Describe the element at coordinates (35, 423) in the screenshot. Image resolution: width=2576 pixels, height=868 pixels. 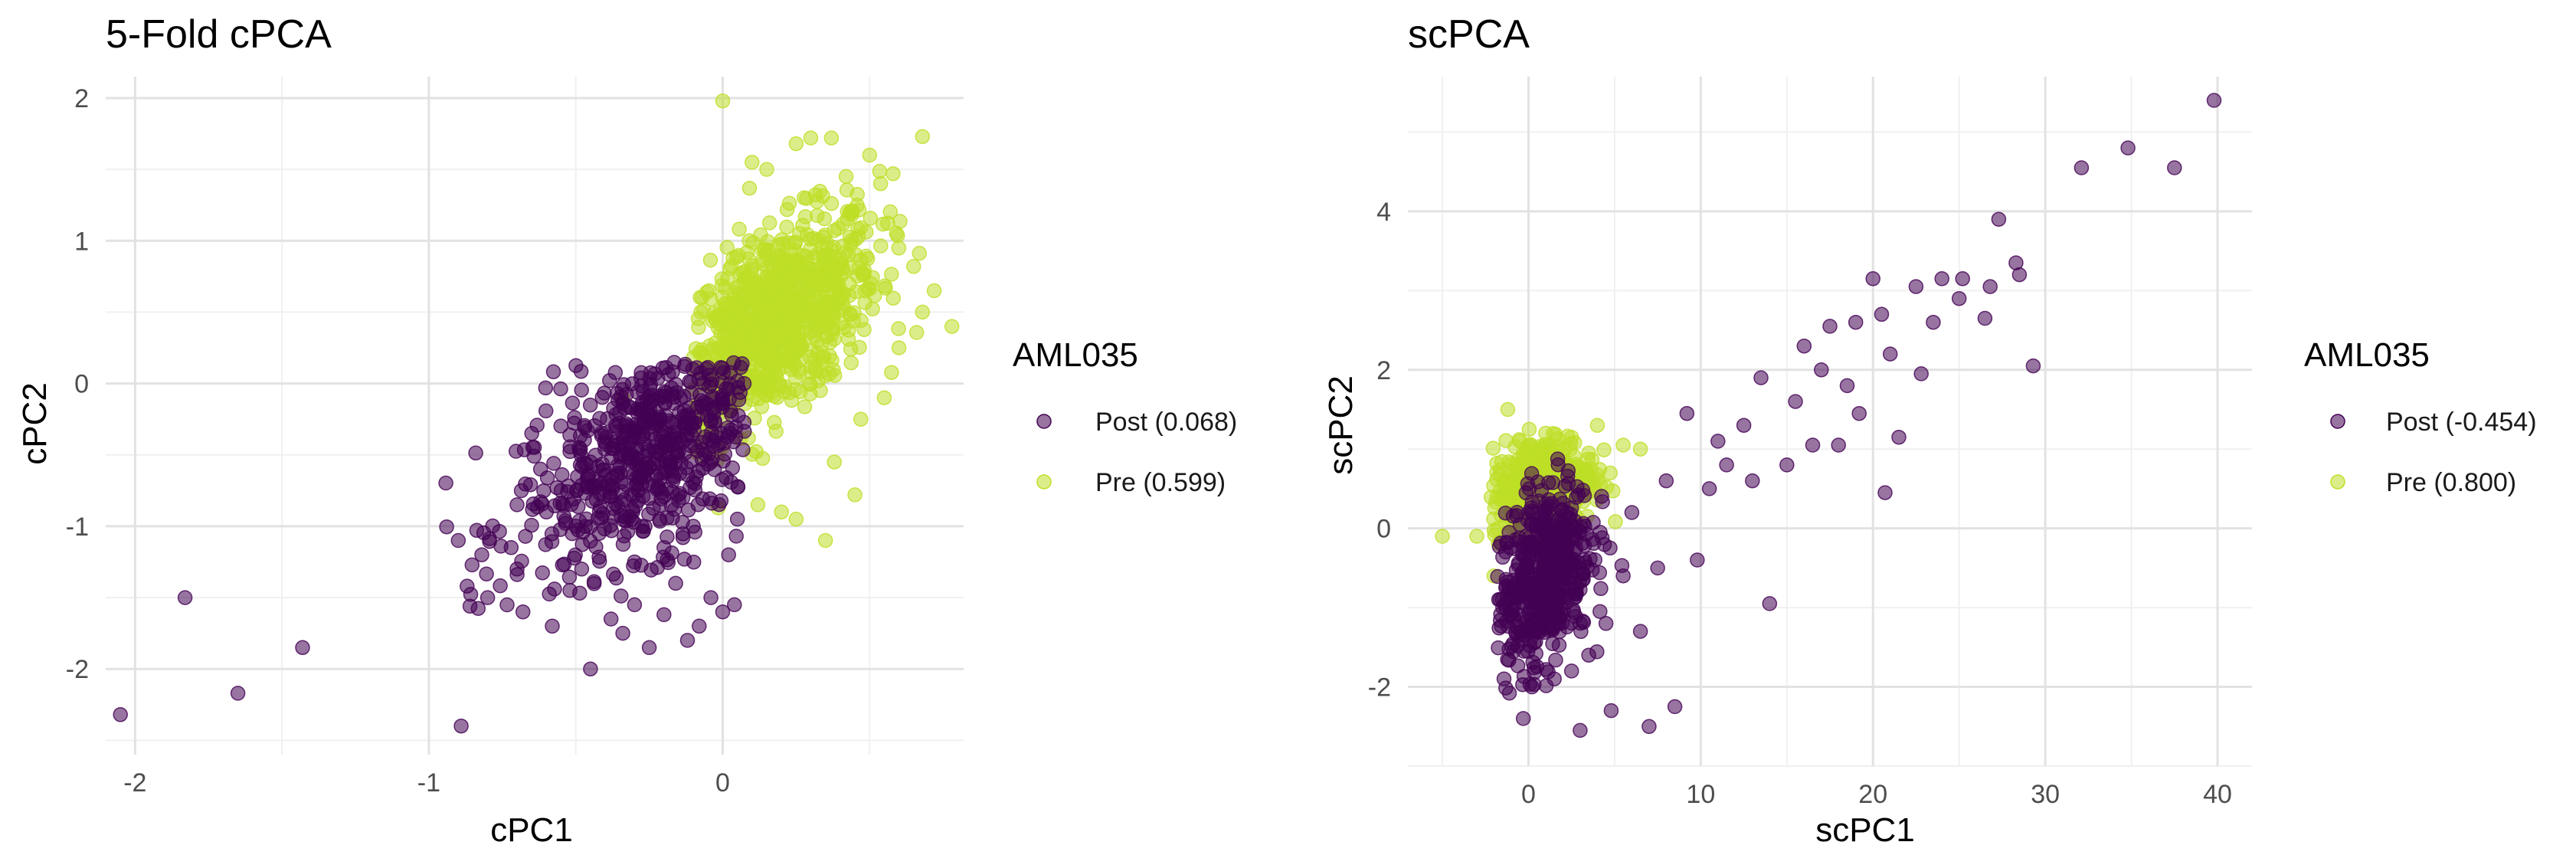
I see `y-axis-label-cpca: cPC2` at that location.